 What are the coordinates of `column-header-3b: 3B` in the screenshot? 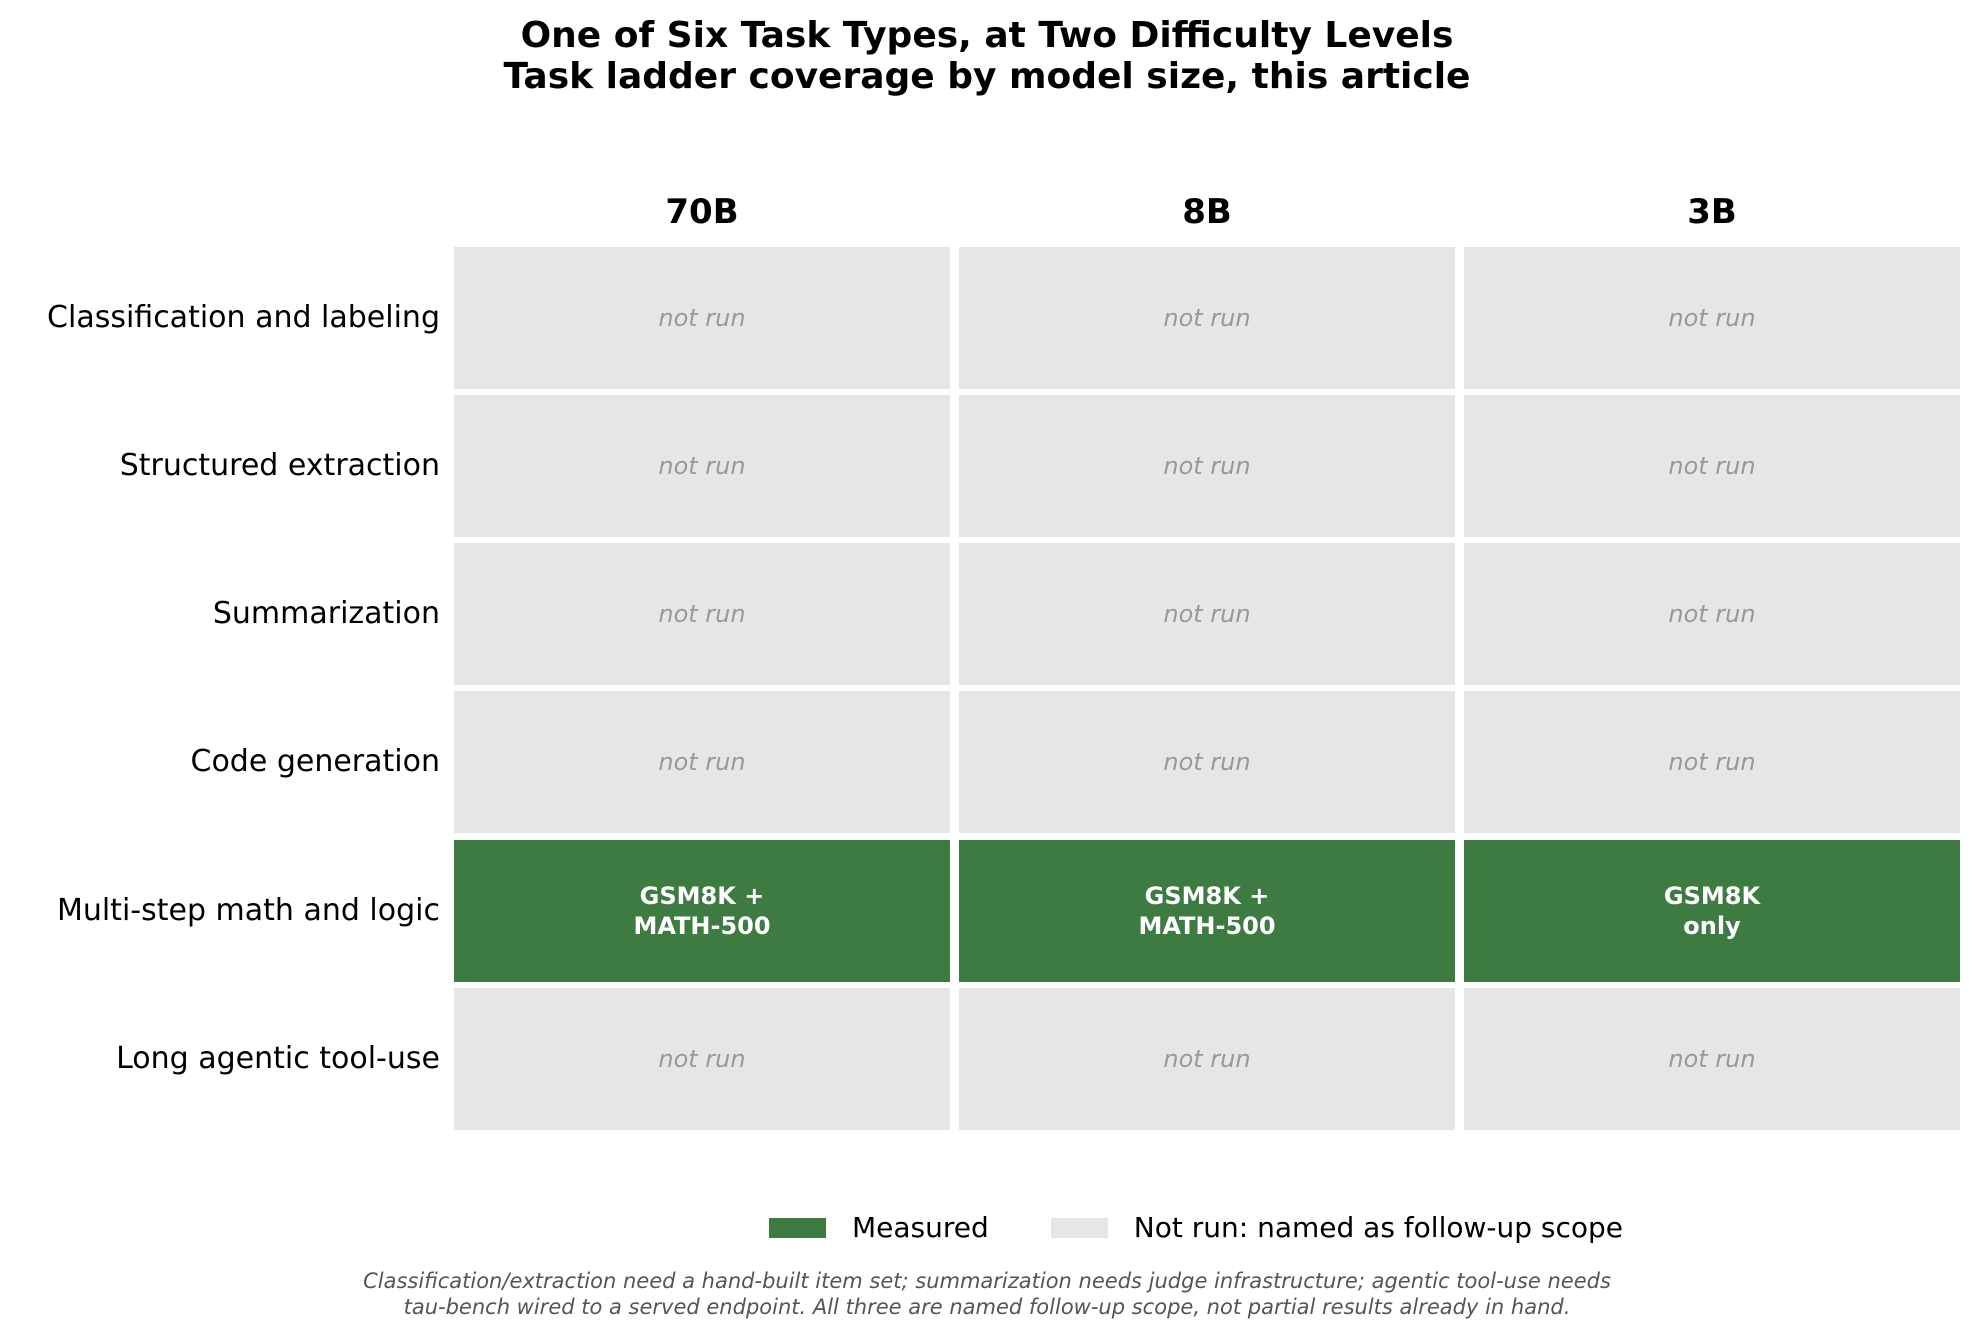 It's located at (1712, 212).